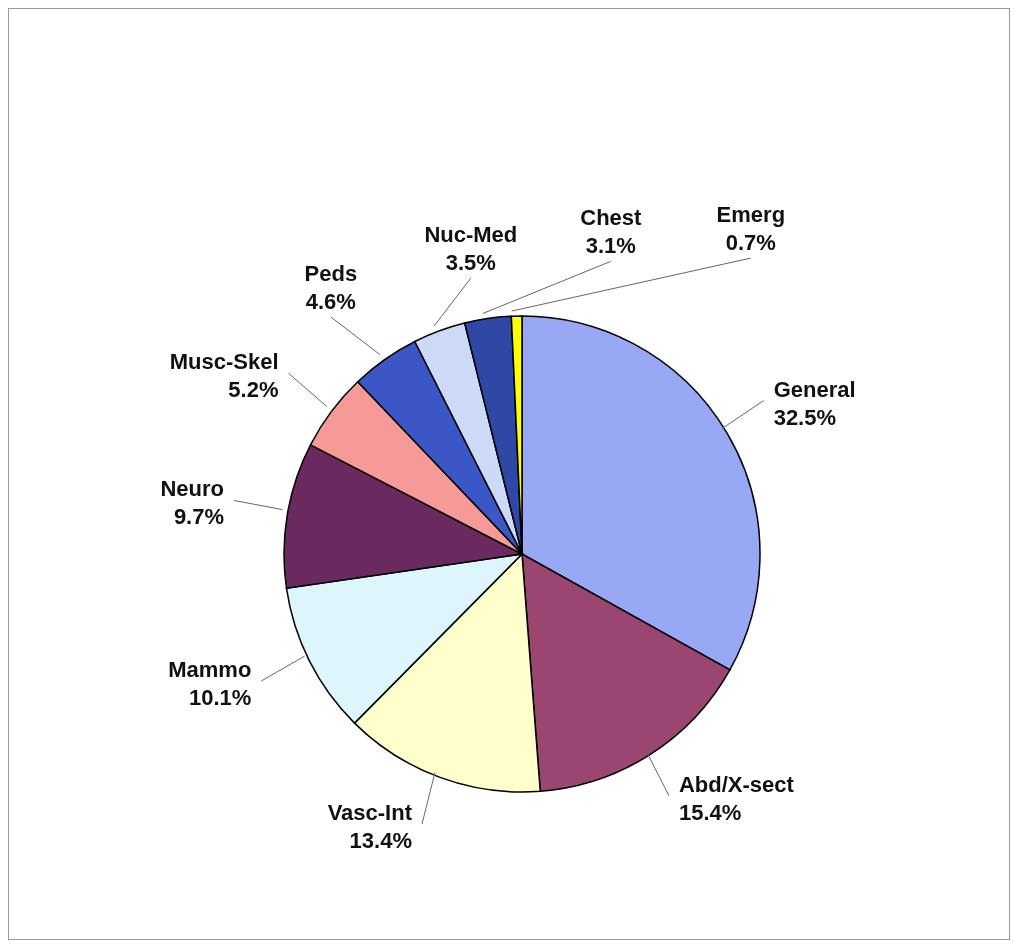  I want to click on data-label: 0.7%, so click(750, 243).